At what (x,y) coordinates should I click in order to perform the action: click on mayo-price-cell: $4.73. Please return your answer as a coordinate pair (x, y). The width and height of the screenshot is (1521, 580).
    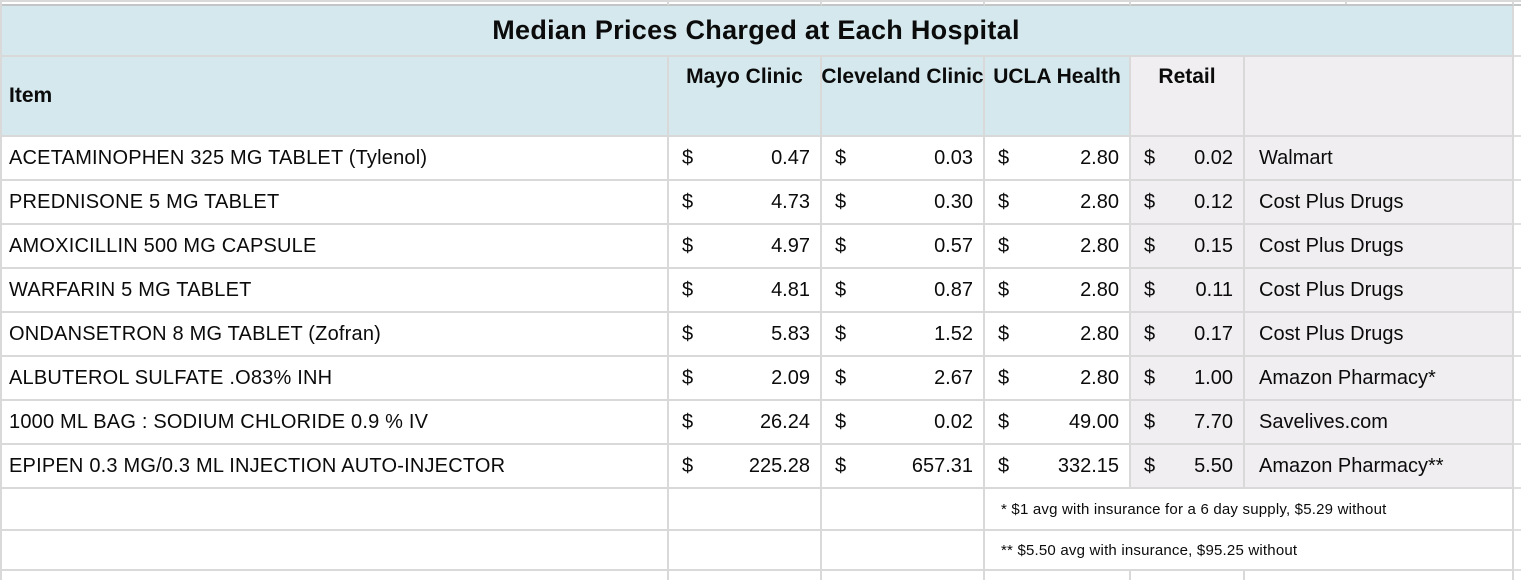
    Looking at the image, I should click on (745, 203).